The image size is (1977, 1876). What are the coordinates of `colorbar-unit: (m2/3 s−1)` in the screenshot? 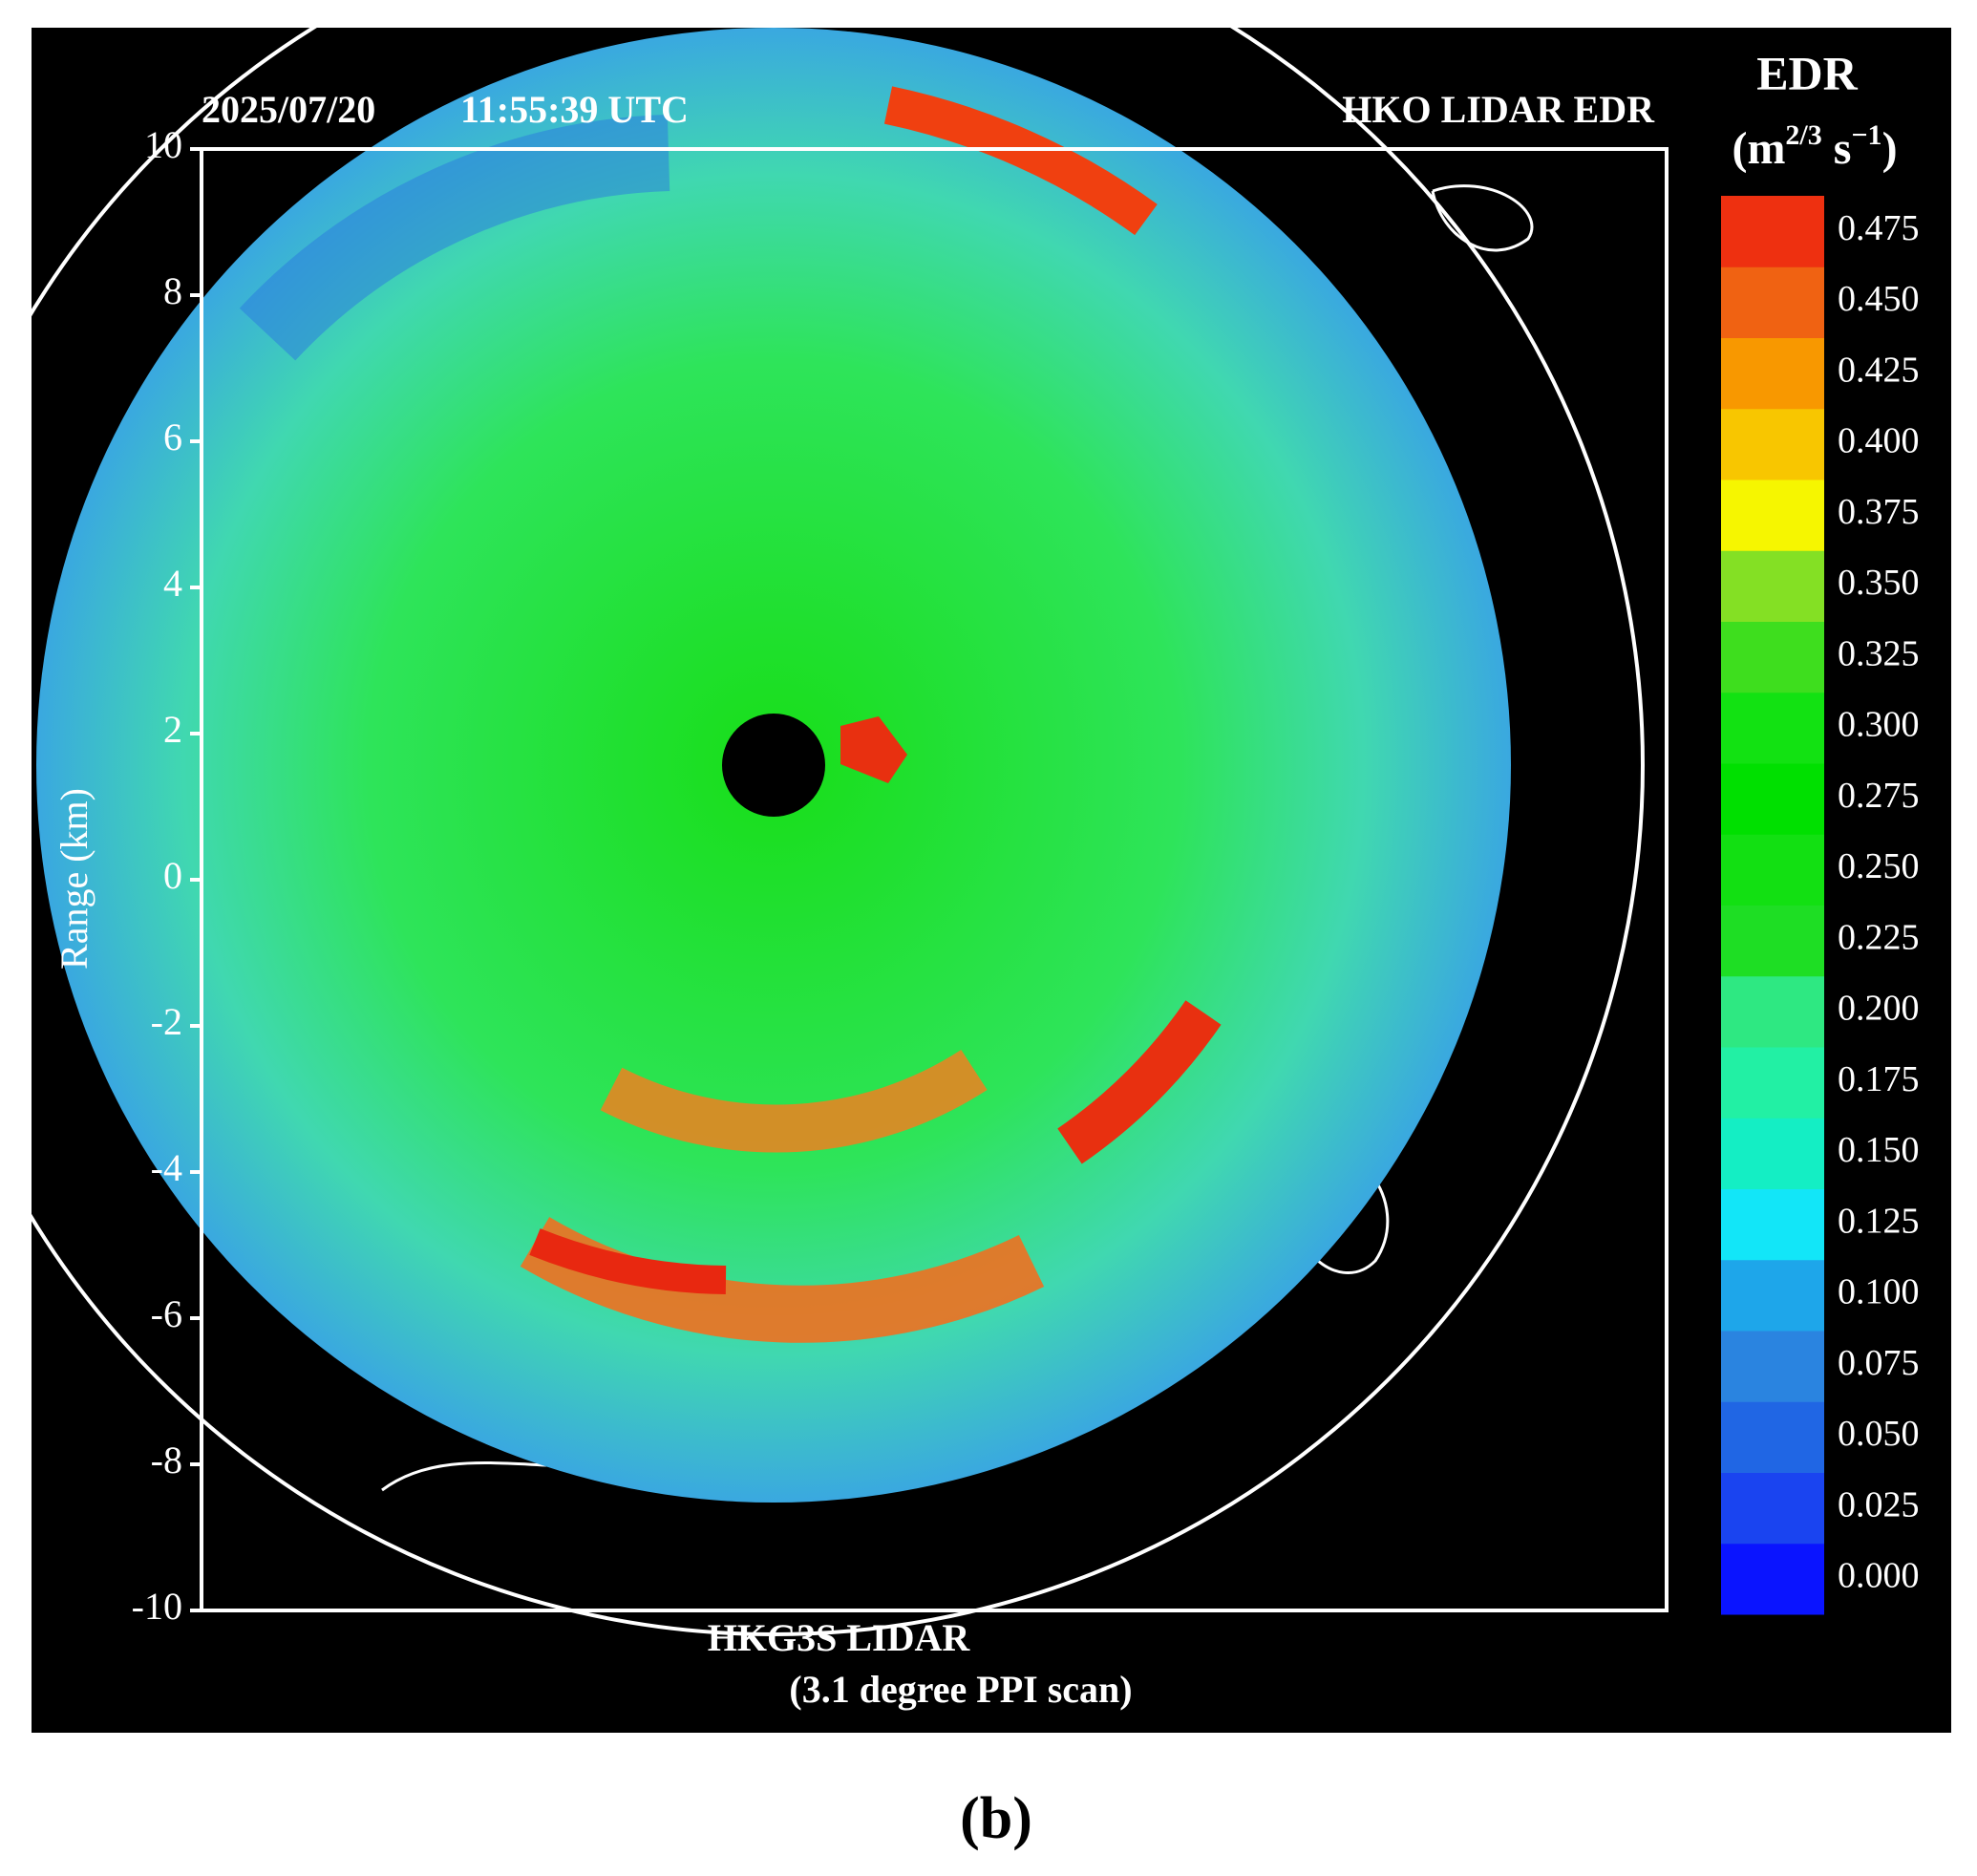 It's located at (1814, 146).